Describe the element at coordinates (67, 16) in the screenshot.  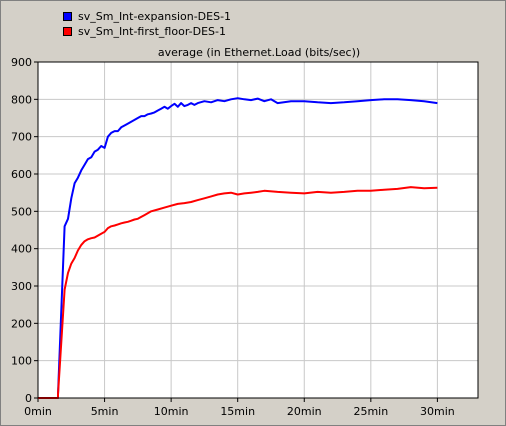
I see `legend-swatch-blue` at that location.